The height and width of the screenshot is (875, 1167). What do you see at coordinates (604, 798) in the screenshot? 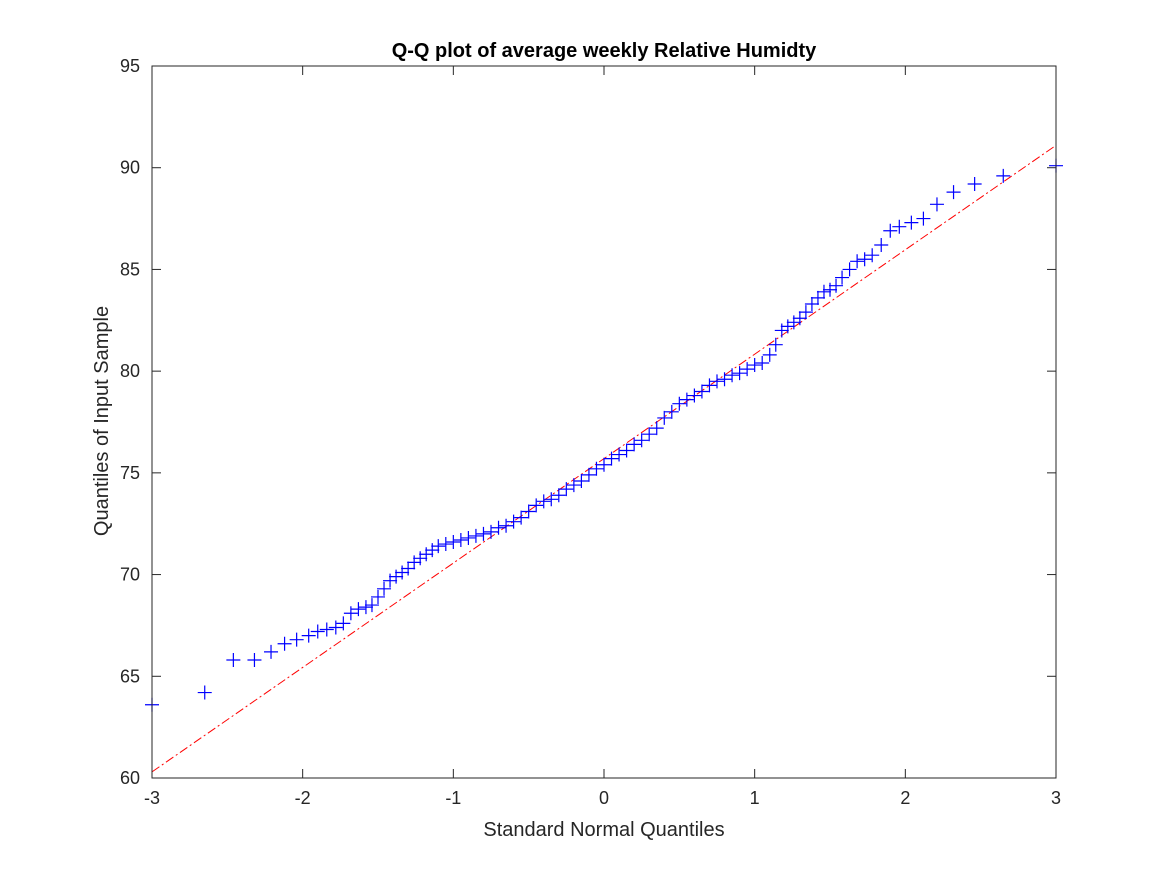
I see `x-tick-label: 0` at bounding box center [604, 798].